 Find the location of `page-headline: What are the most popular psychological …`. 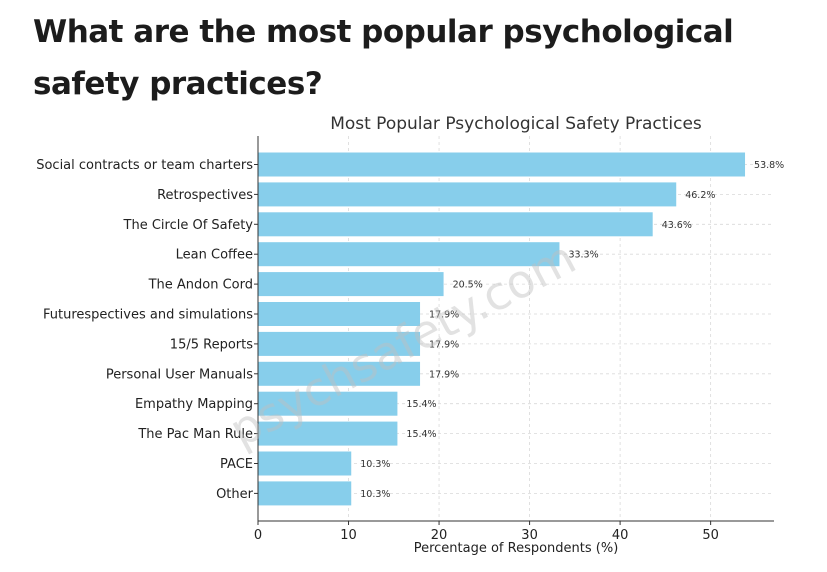

page-headline: What are the most popular psychological … is located at coordinates (383, 58).